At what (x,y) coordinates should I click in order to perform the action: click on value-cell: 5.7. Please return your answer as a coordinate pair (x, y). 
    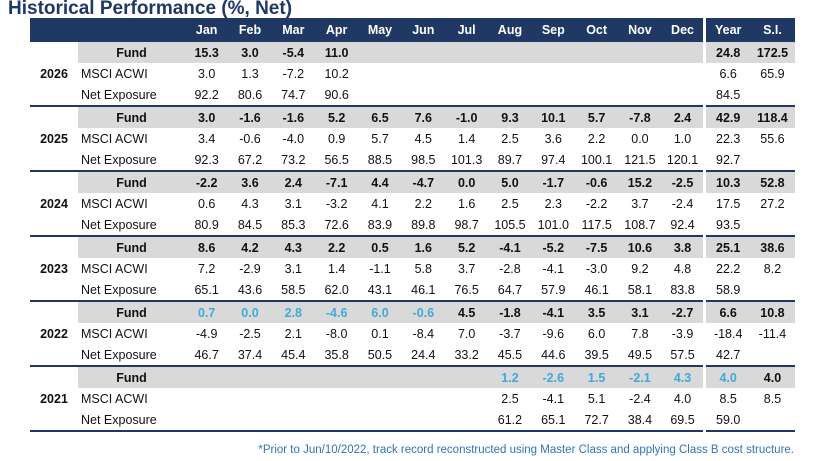
    Looking at the image, I should click on (380, 138).